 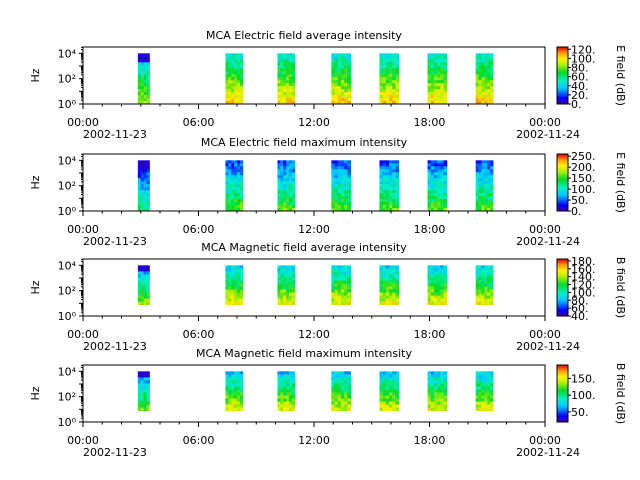 I want to click on colorbar: 0.20.40.60.80.100.120. E field (dB), so click(x=591, y=77).